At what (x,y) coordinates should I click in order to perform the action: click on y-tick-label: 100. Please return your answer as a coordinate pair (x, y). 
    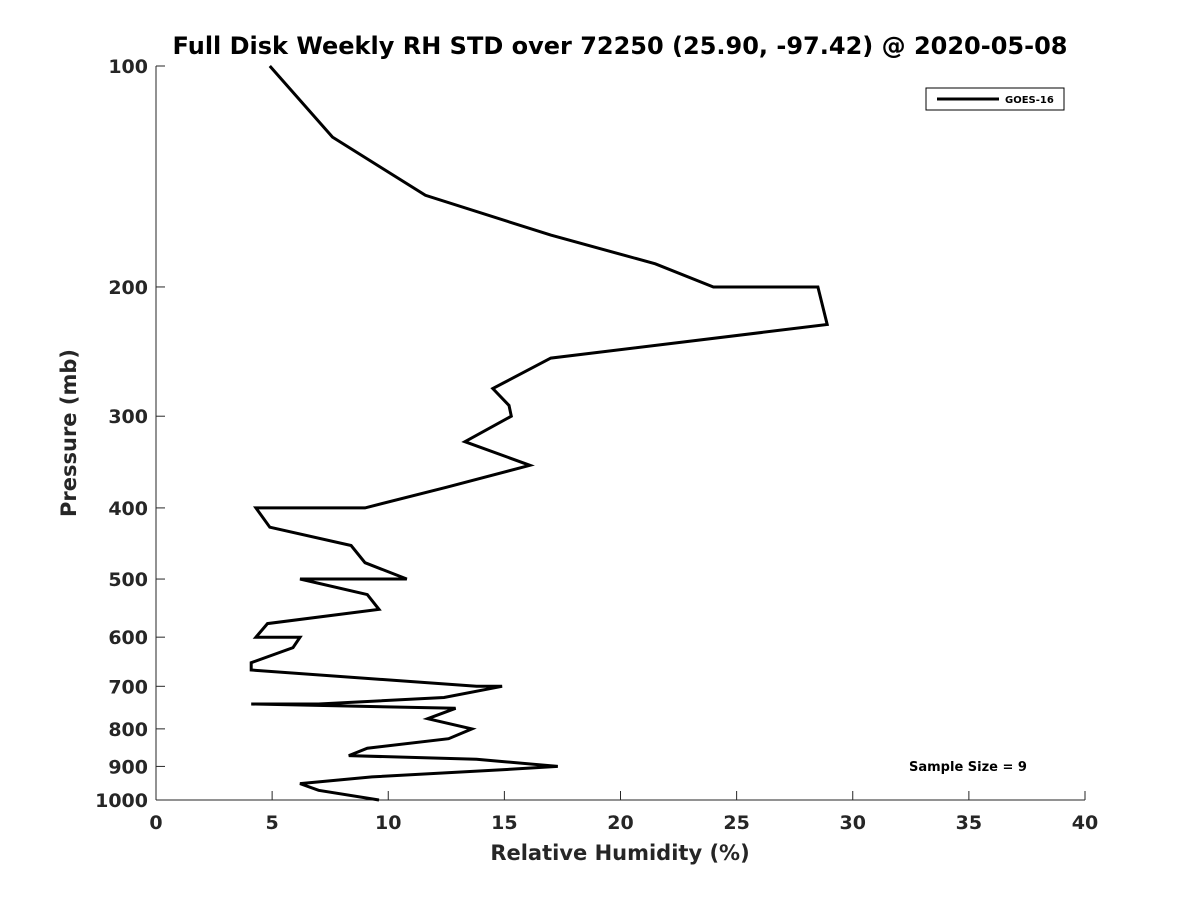
    Looking at the image, I should click on (128, 67).